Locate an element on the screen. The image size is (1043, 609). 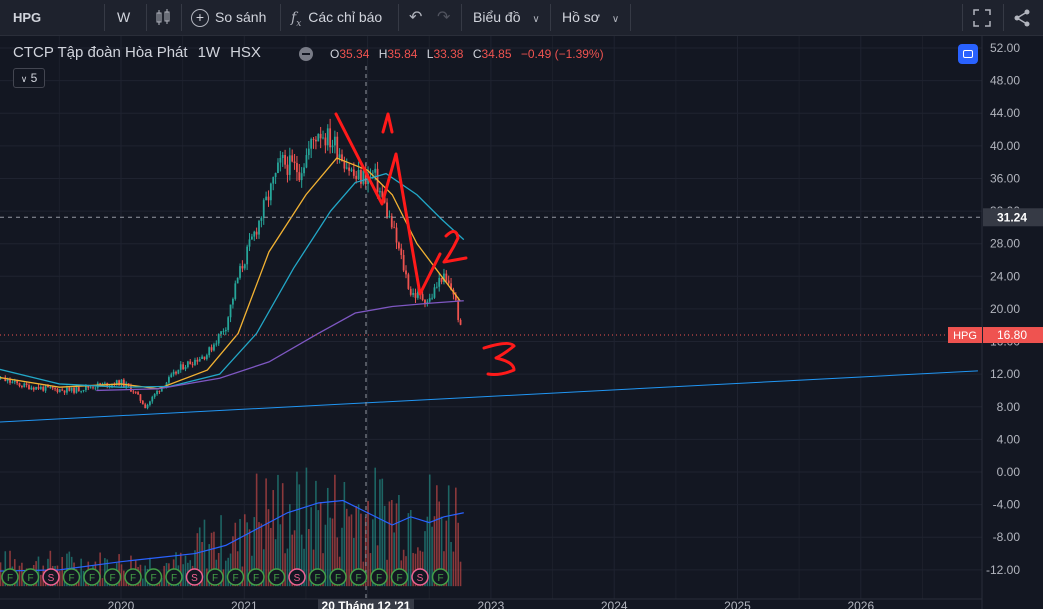
trend-line is located at coordinates (489, 396).